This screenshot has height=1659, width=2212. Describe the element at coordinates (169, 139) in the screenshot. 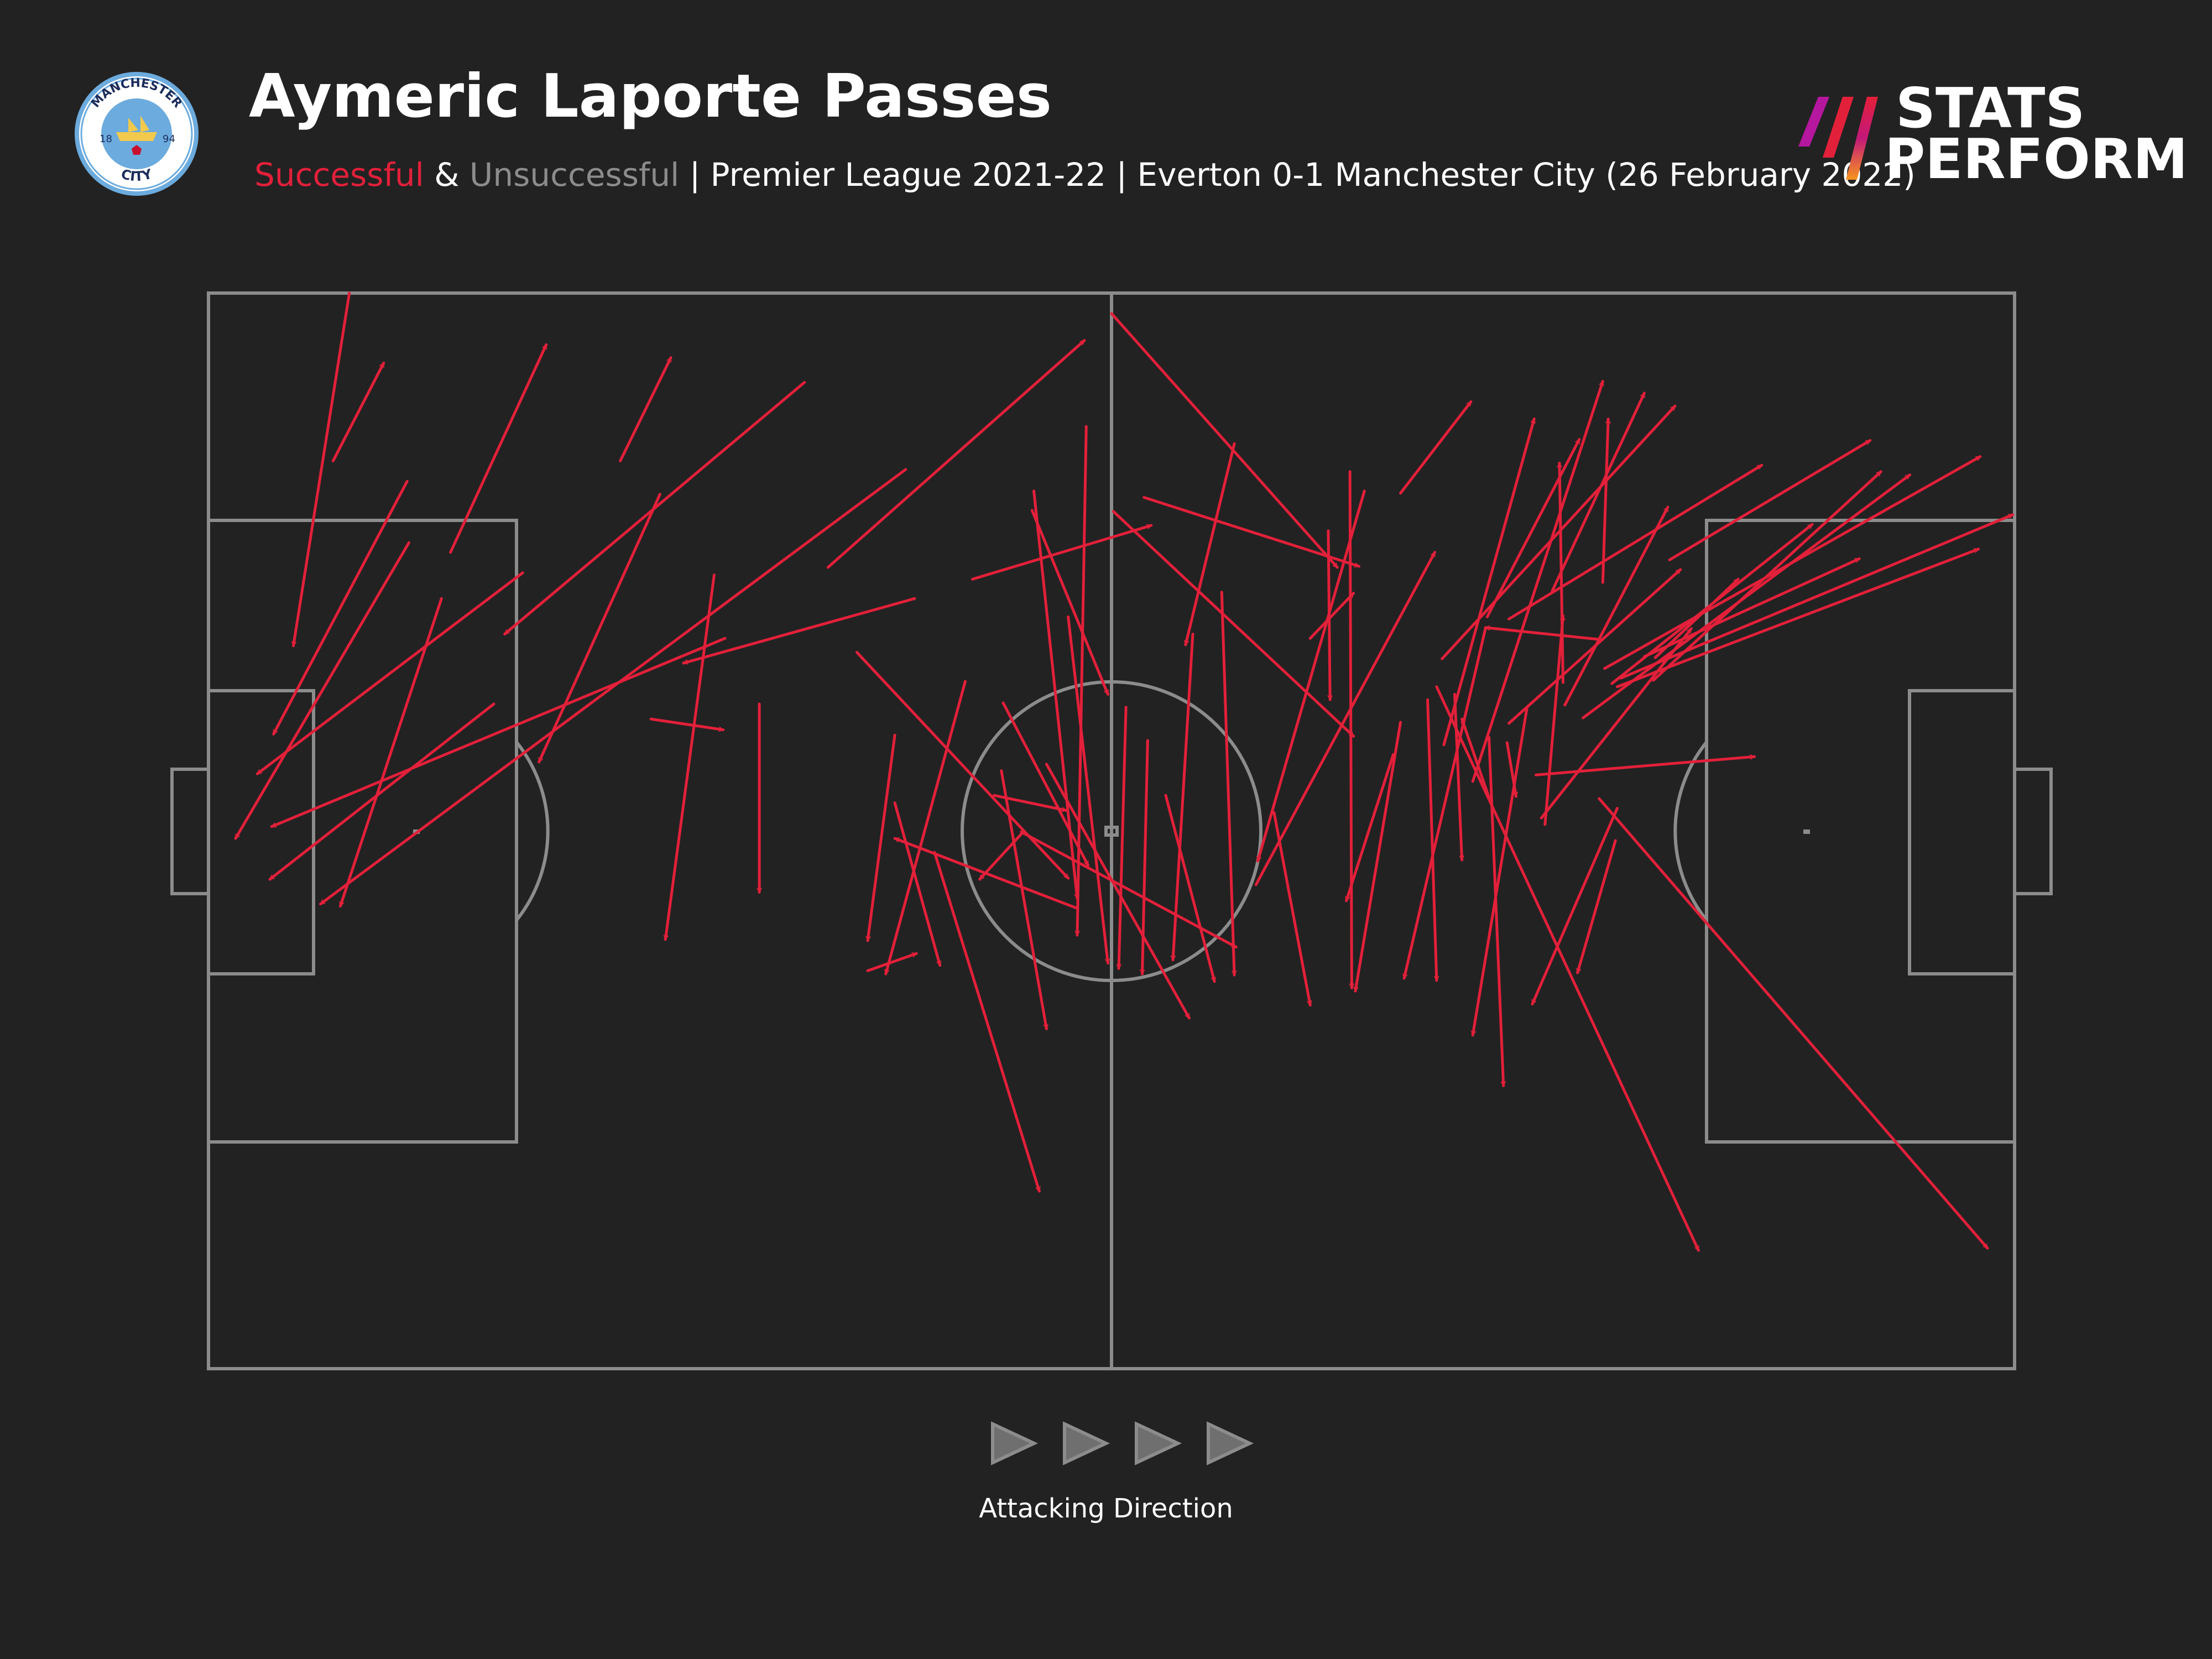

I see `badge-year-right: 94` at that location.